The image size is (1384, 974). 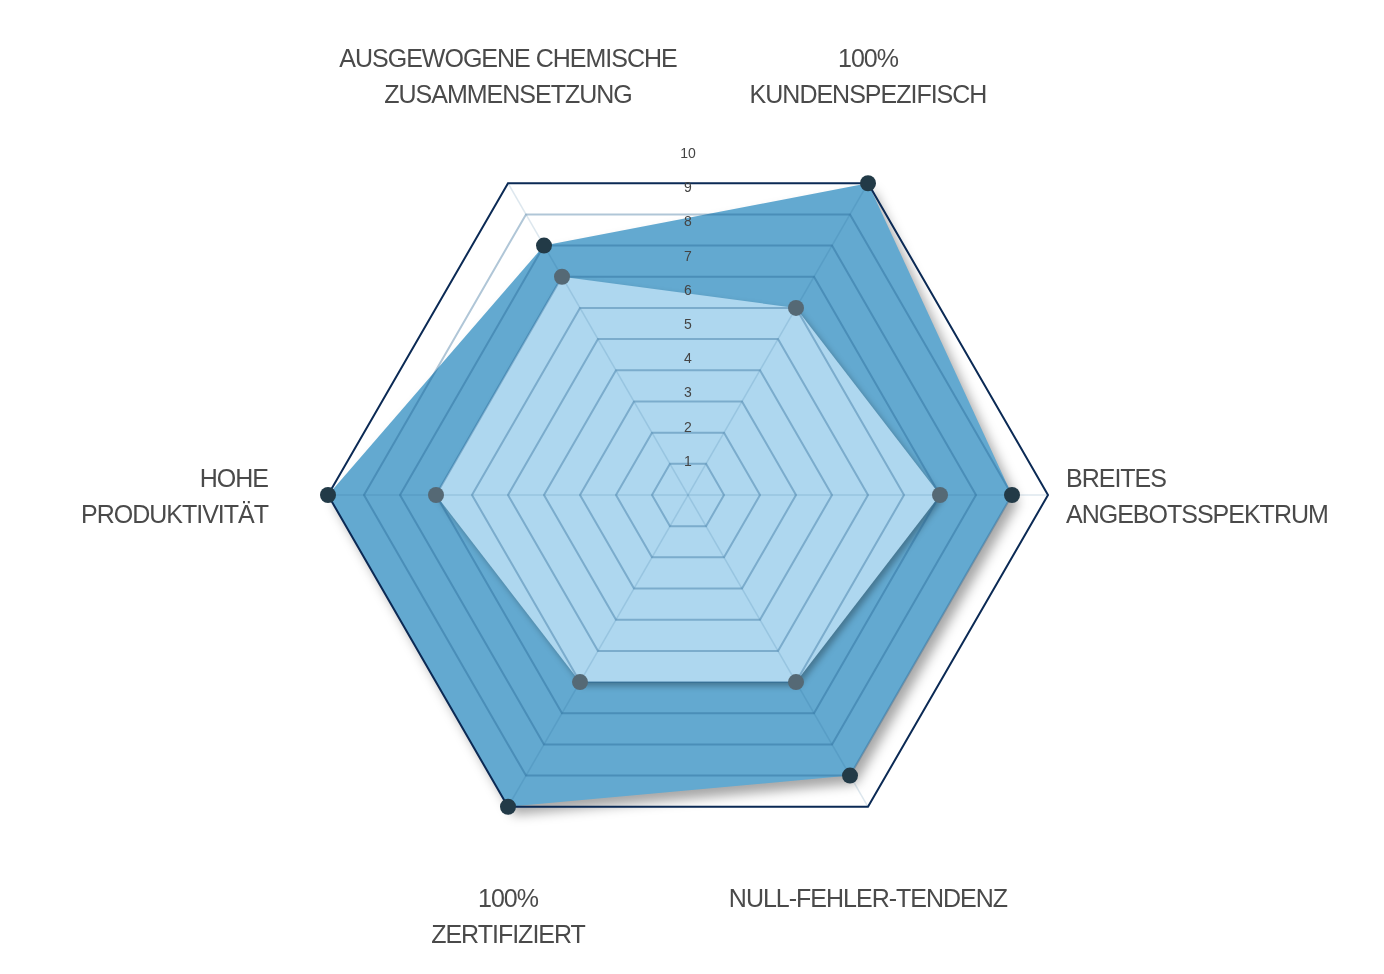 I want to click on spoke-label: NULL-FEHLER-TENDENZ, so click(x=868, y=897).